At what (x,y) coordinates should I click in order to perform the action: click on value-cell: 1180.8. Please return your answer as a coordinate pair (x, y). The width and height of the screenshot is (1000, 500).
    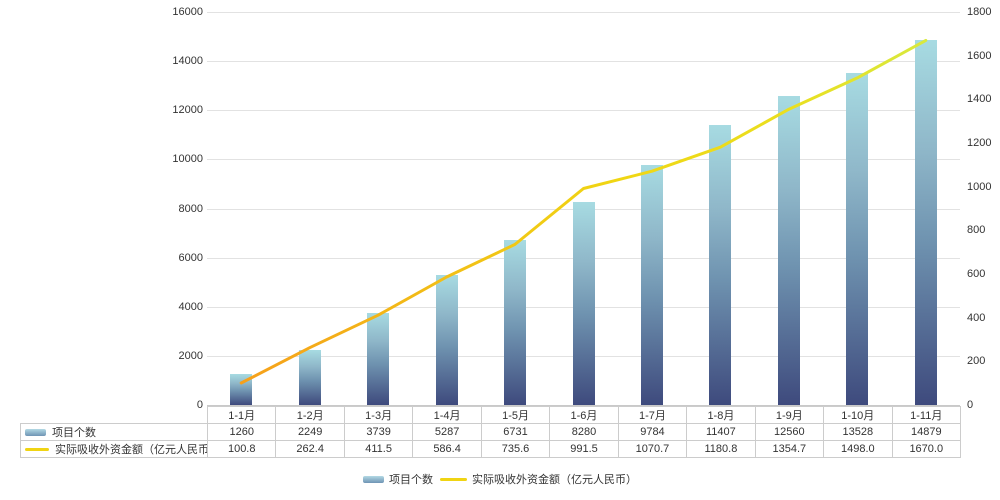
    Looking at the image, I should click on (721, 449).